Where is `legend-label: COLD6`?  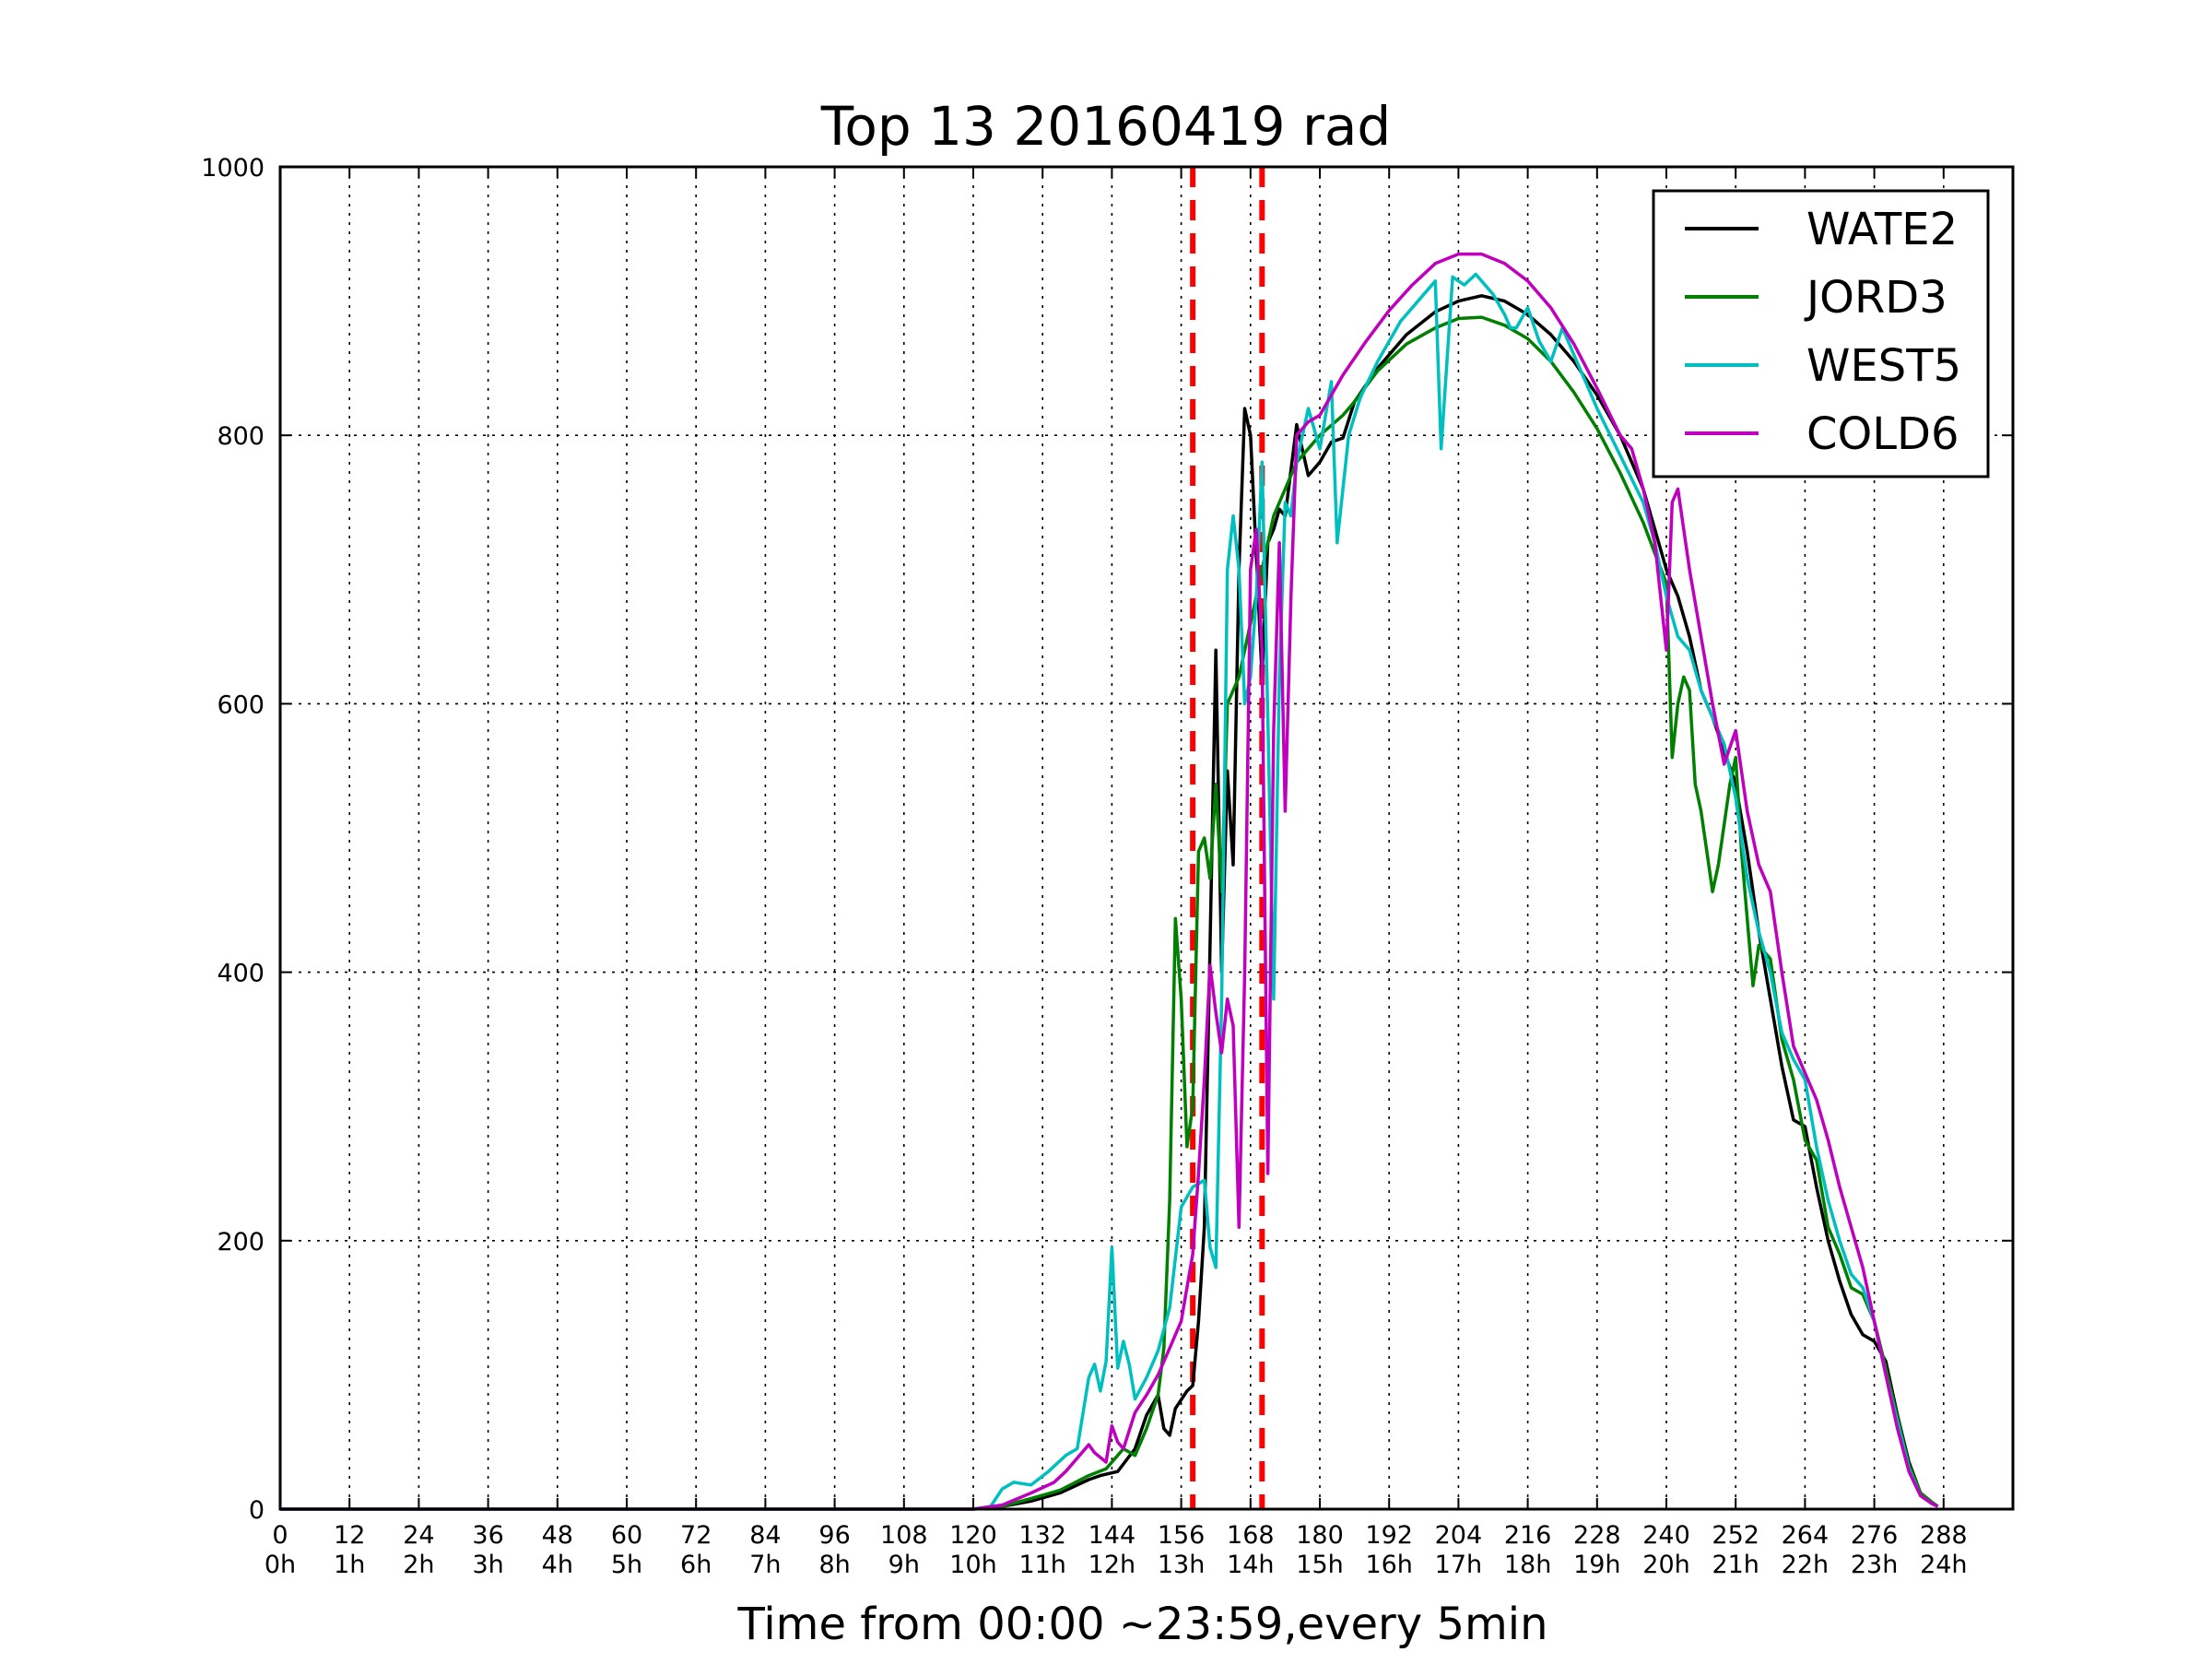
legend-label: COLD6 is located at coordinates (1882, 434).